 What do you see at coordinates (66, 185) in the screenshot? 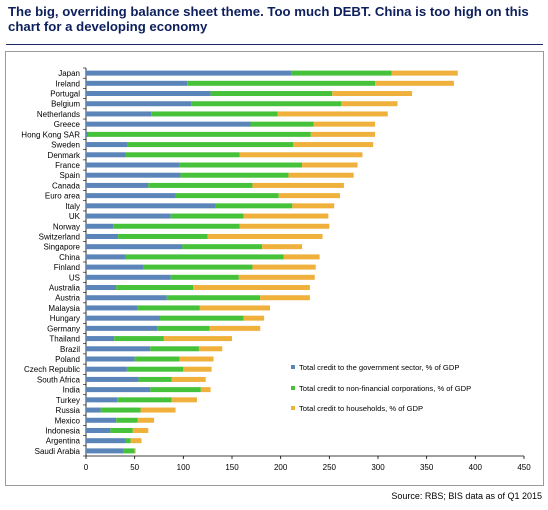
I see `category-label: Canada` at bounding box center [66, 185].